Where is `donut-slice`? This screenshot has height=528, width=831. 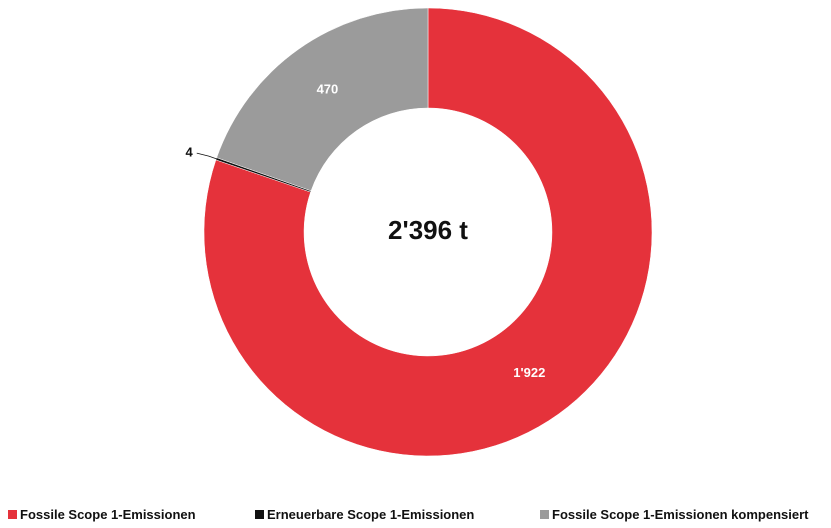 donut-slice is located at coordinates (322, 99).